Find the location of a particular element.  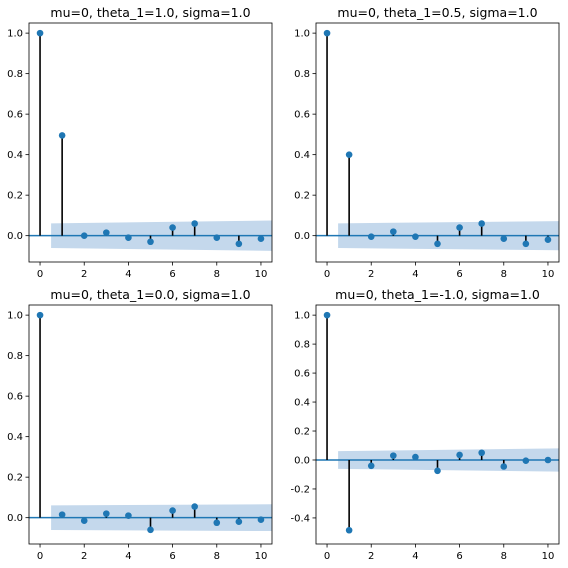

panel-title: mu=0, theta_1=0.5, sigma=1.0 is located at coordinates (437, 12).